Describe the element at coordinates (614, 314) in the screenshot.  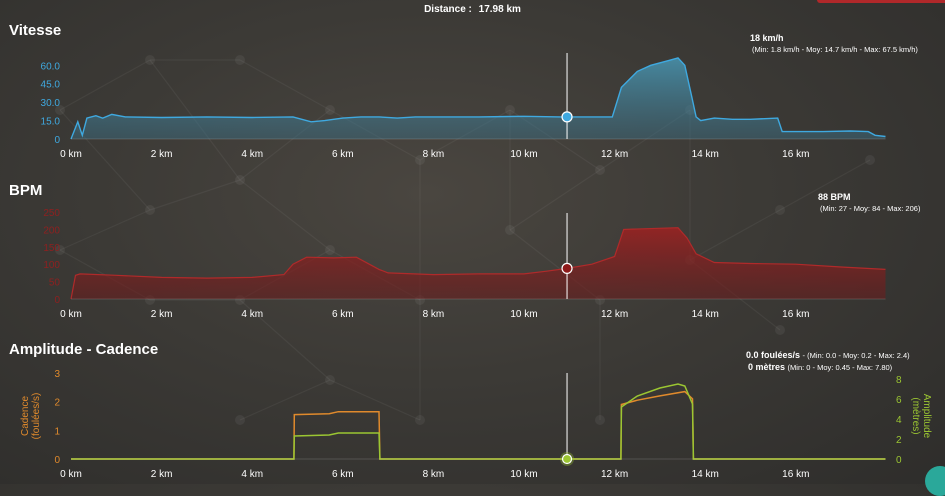
I see `bpm-x-tick-label: 12 km` at that location.